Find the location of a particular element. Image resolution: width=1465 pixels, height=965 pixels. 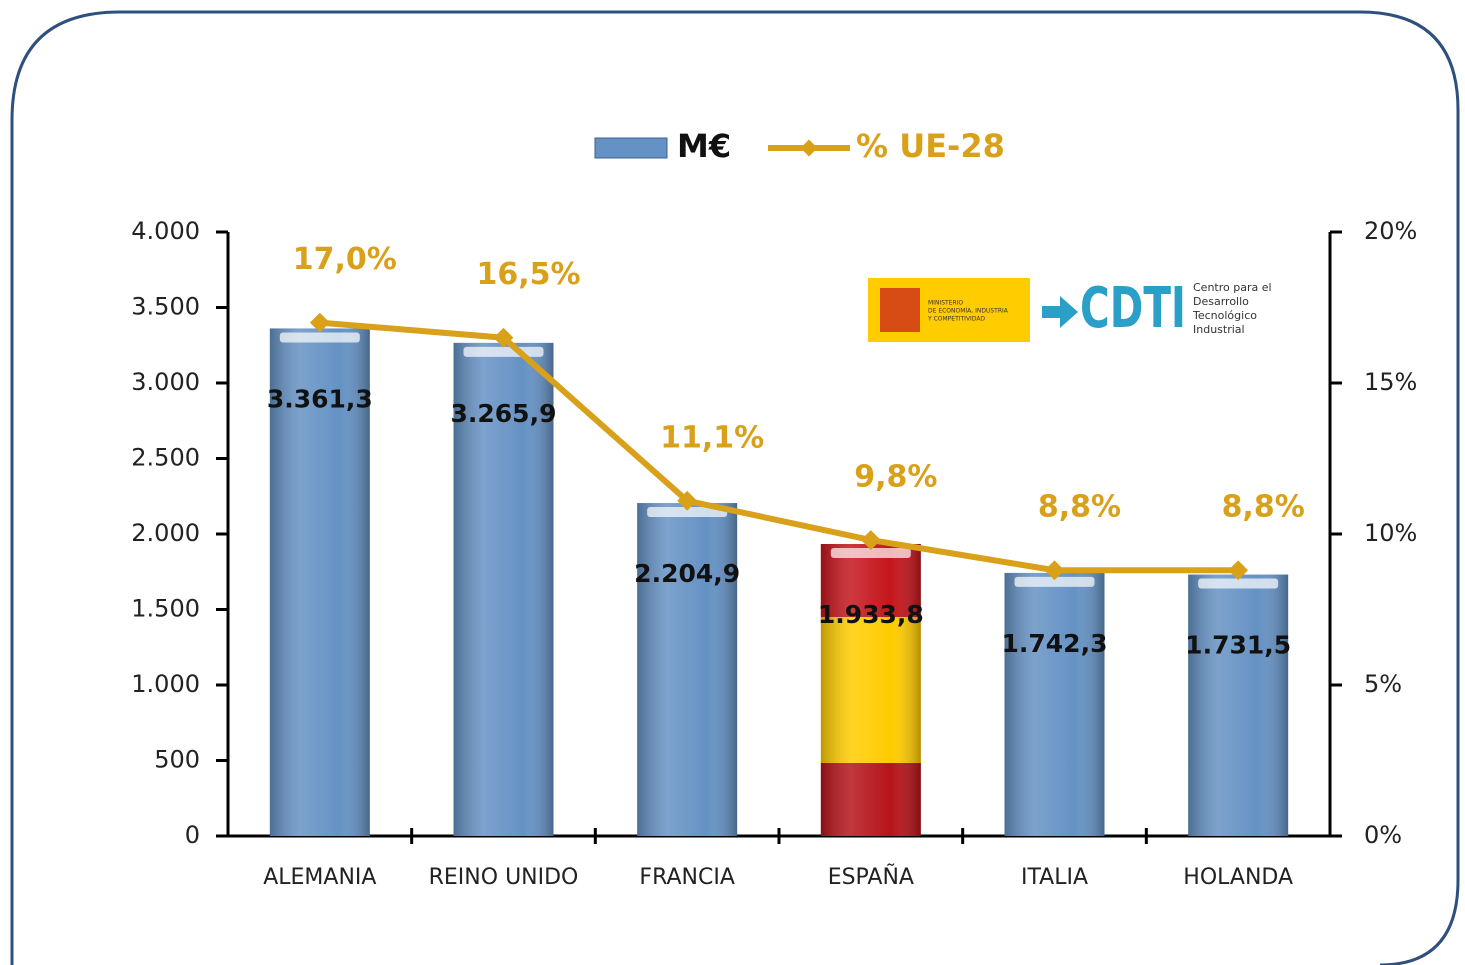

y-tick-label: 2.500 is located at coordinates (165, 458).